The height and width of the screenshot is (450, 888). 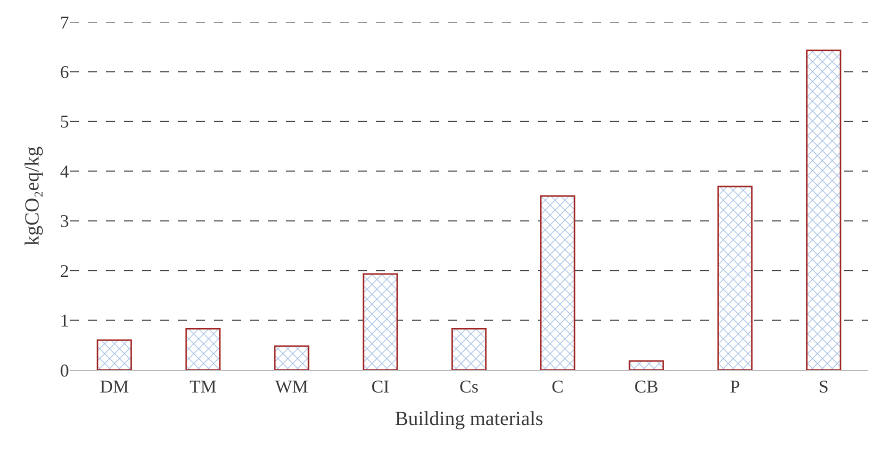 What do you see at coordinates (203, 386) in the screenshot?
I see `x-tick-label: TM` at bounding box center [203, 386].